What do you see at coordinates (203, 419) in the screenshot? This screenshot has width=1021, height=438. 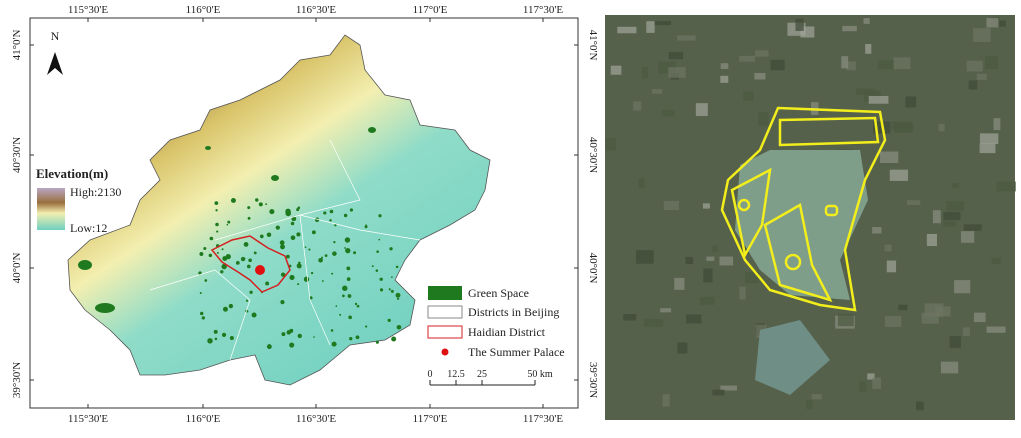 I see `lon-label: 116°0'E` at bounding box center [203, 419].